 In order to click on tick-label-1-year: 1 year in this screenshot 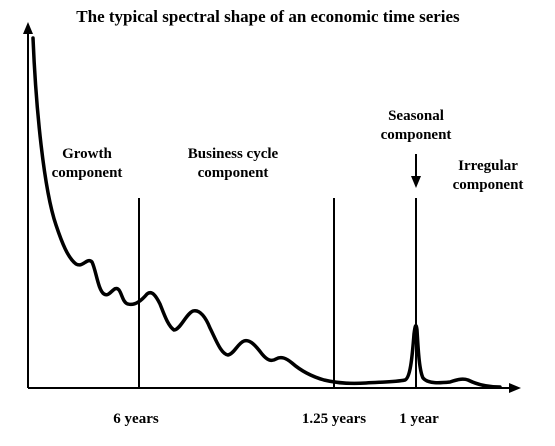, I will do `click(419, 419)`.